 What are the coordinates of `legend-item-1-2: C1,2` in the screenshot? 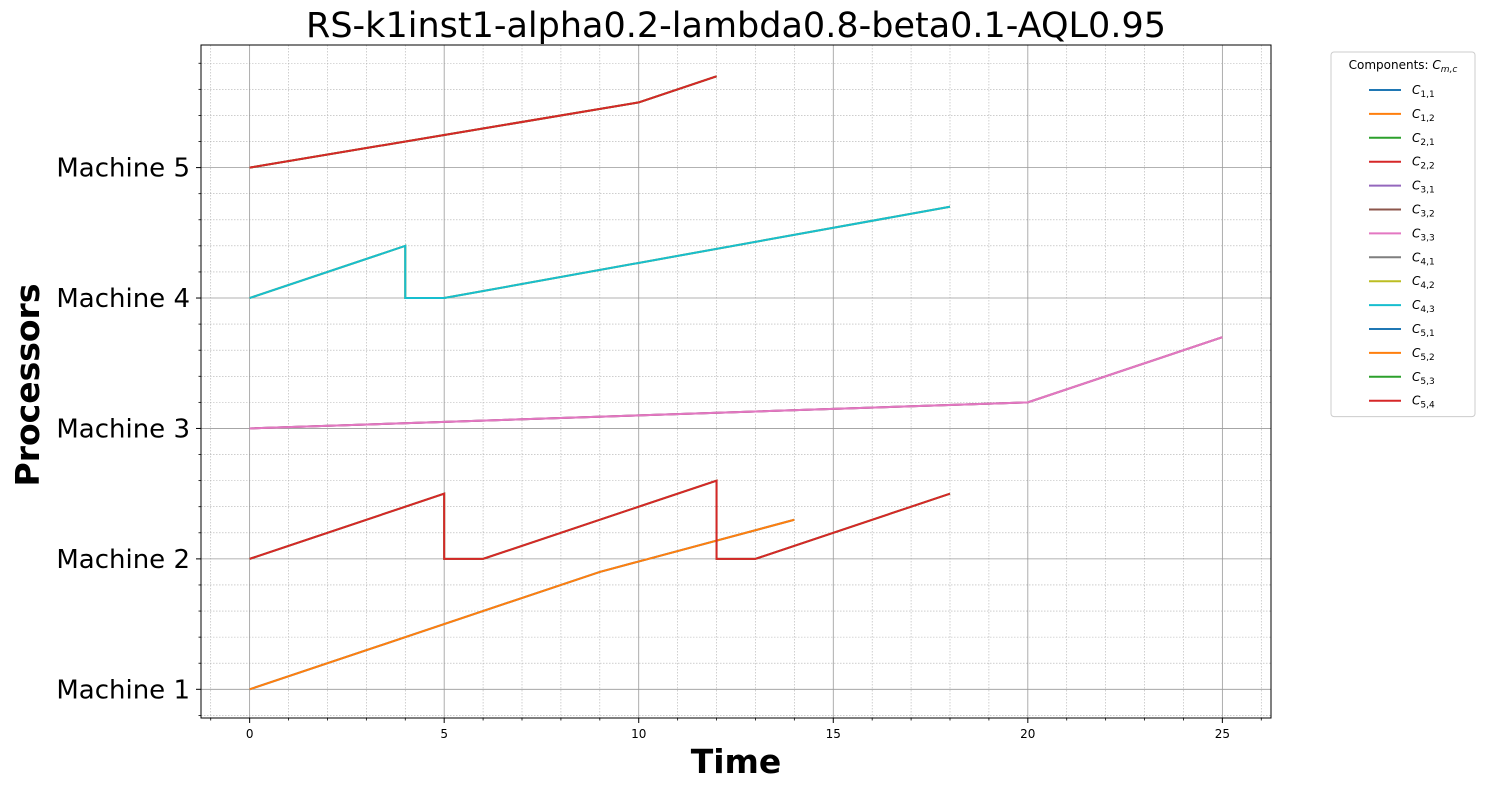 It's located at (1402, 115).